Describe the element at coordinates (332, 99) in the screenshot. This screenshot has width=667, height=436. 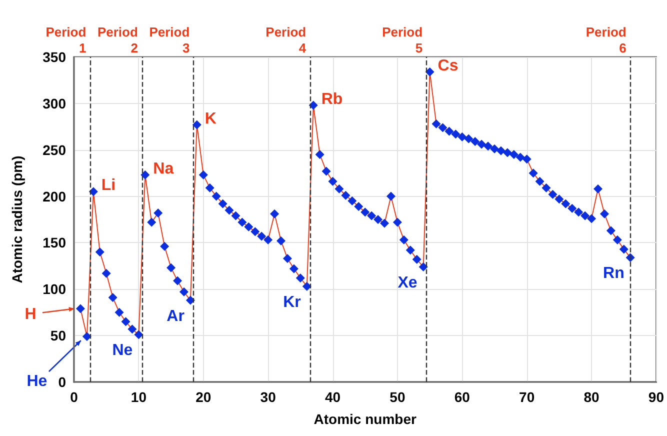
I see `annotation: Rb` at that location.